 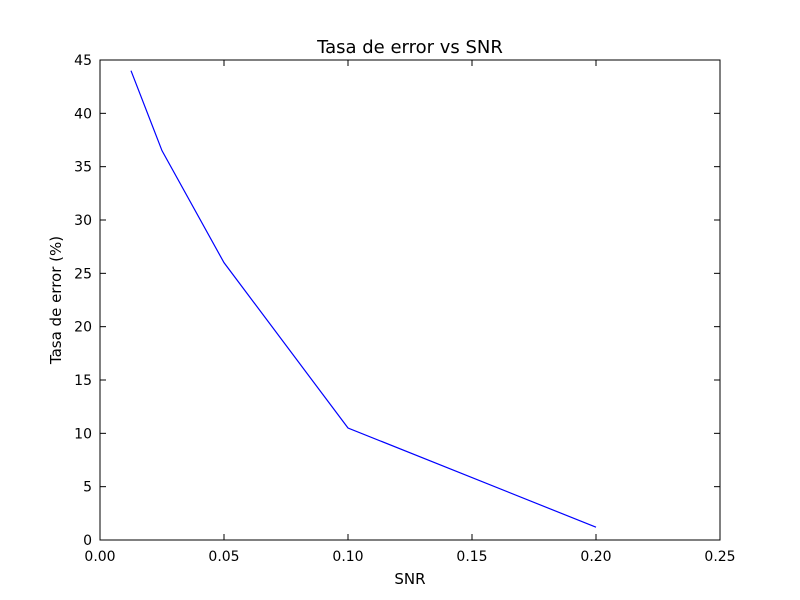 What do you see at coordinates (83, 114) in the screenshot?
I see `y-tick-label: 40` at bounding box center [83, 114].